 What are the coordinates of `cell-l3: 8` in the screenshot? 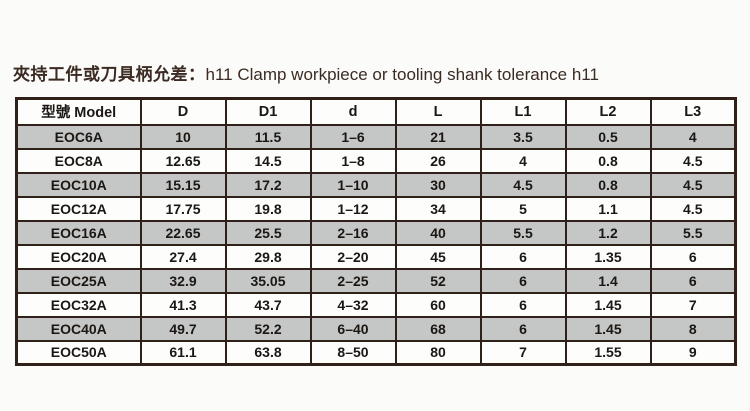 It's located at (693, 328).